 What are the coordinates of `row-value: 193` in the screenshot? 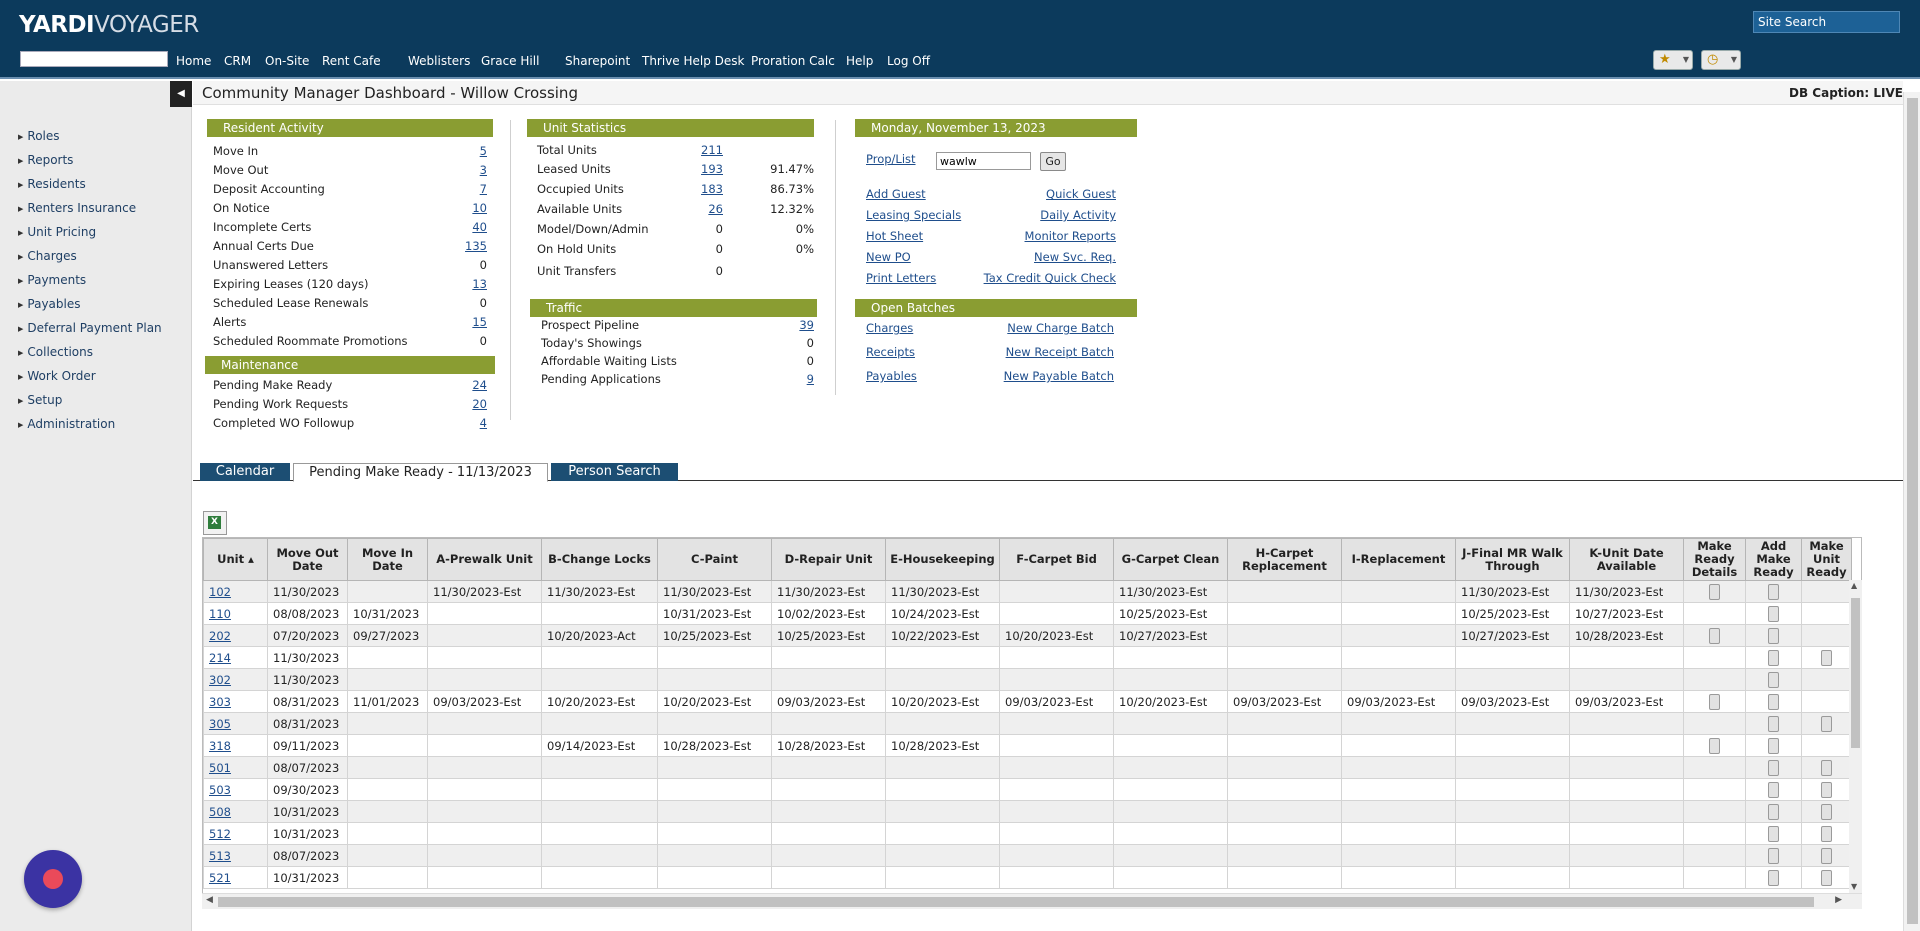 It's located at (712, 169).